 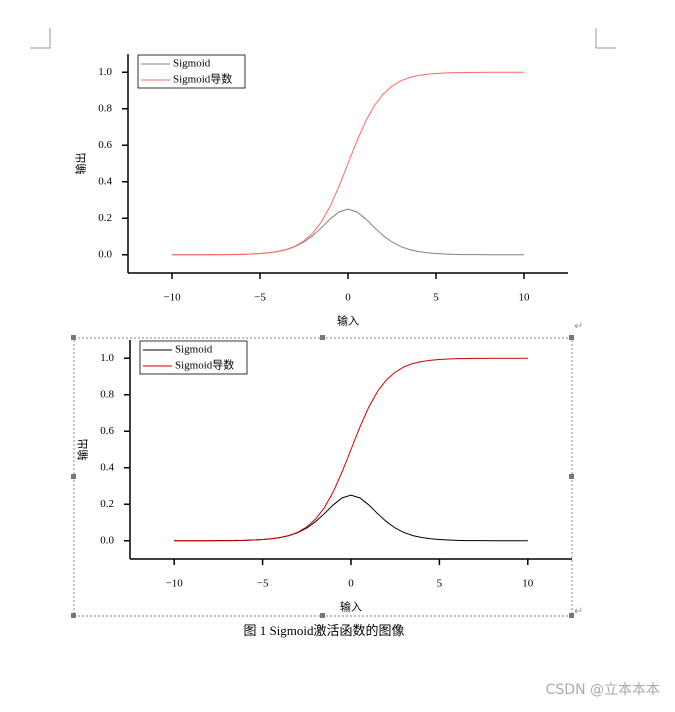 I want to click on watermark: CSDN @立本本本, so click(x=603, y=690).